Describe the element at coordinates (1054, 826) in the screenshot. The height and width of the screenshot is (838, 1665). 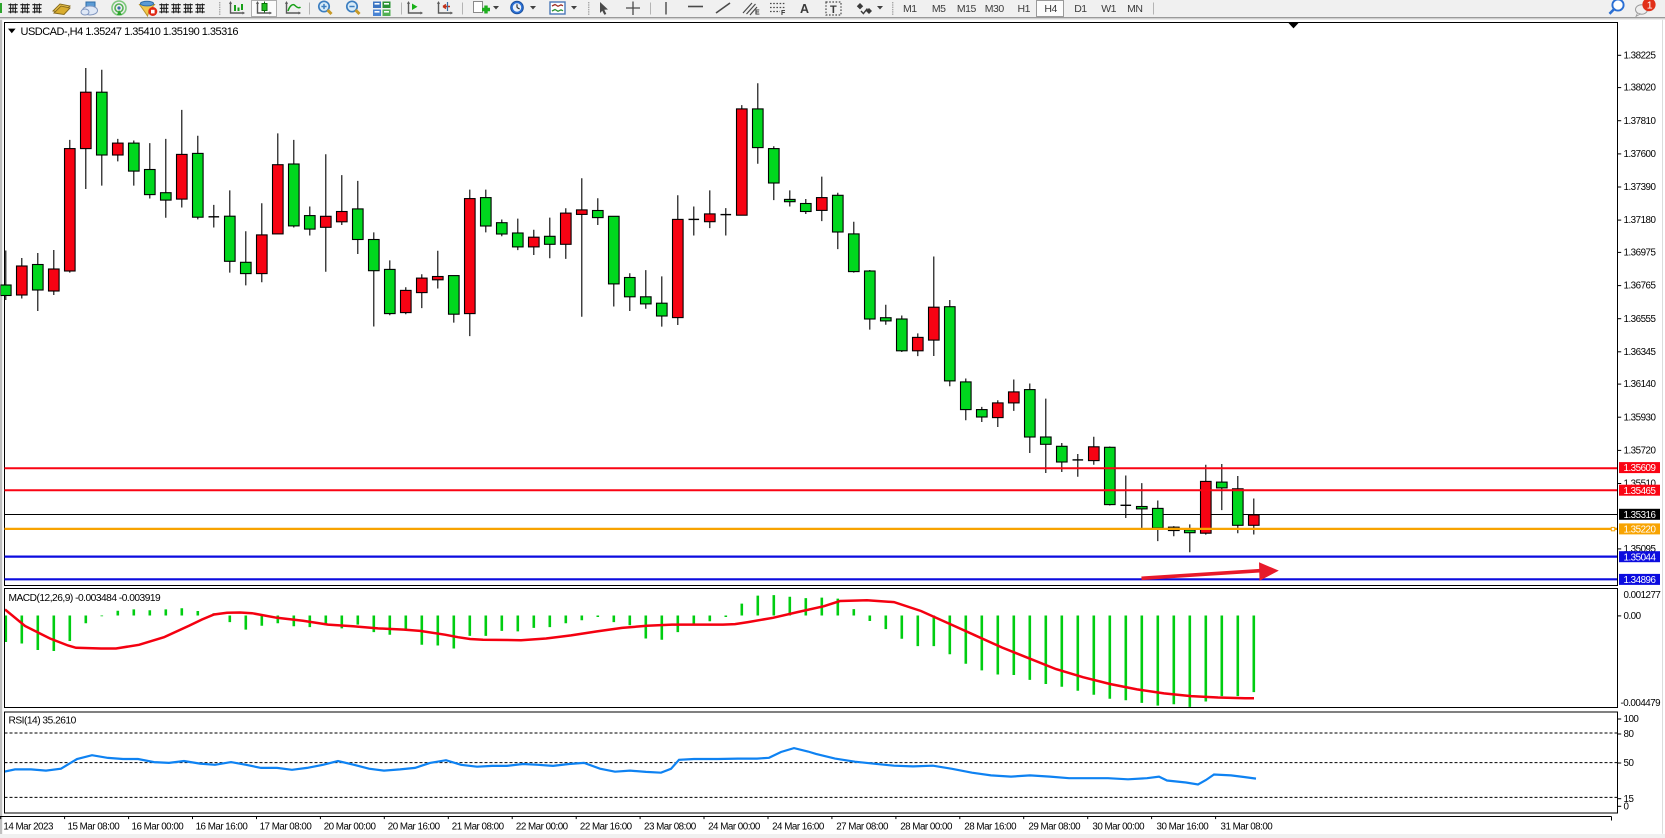
I see `svg-text: 29 Mar 08:00` at that location.